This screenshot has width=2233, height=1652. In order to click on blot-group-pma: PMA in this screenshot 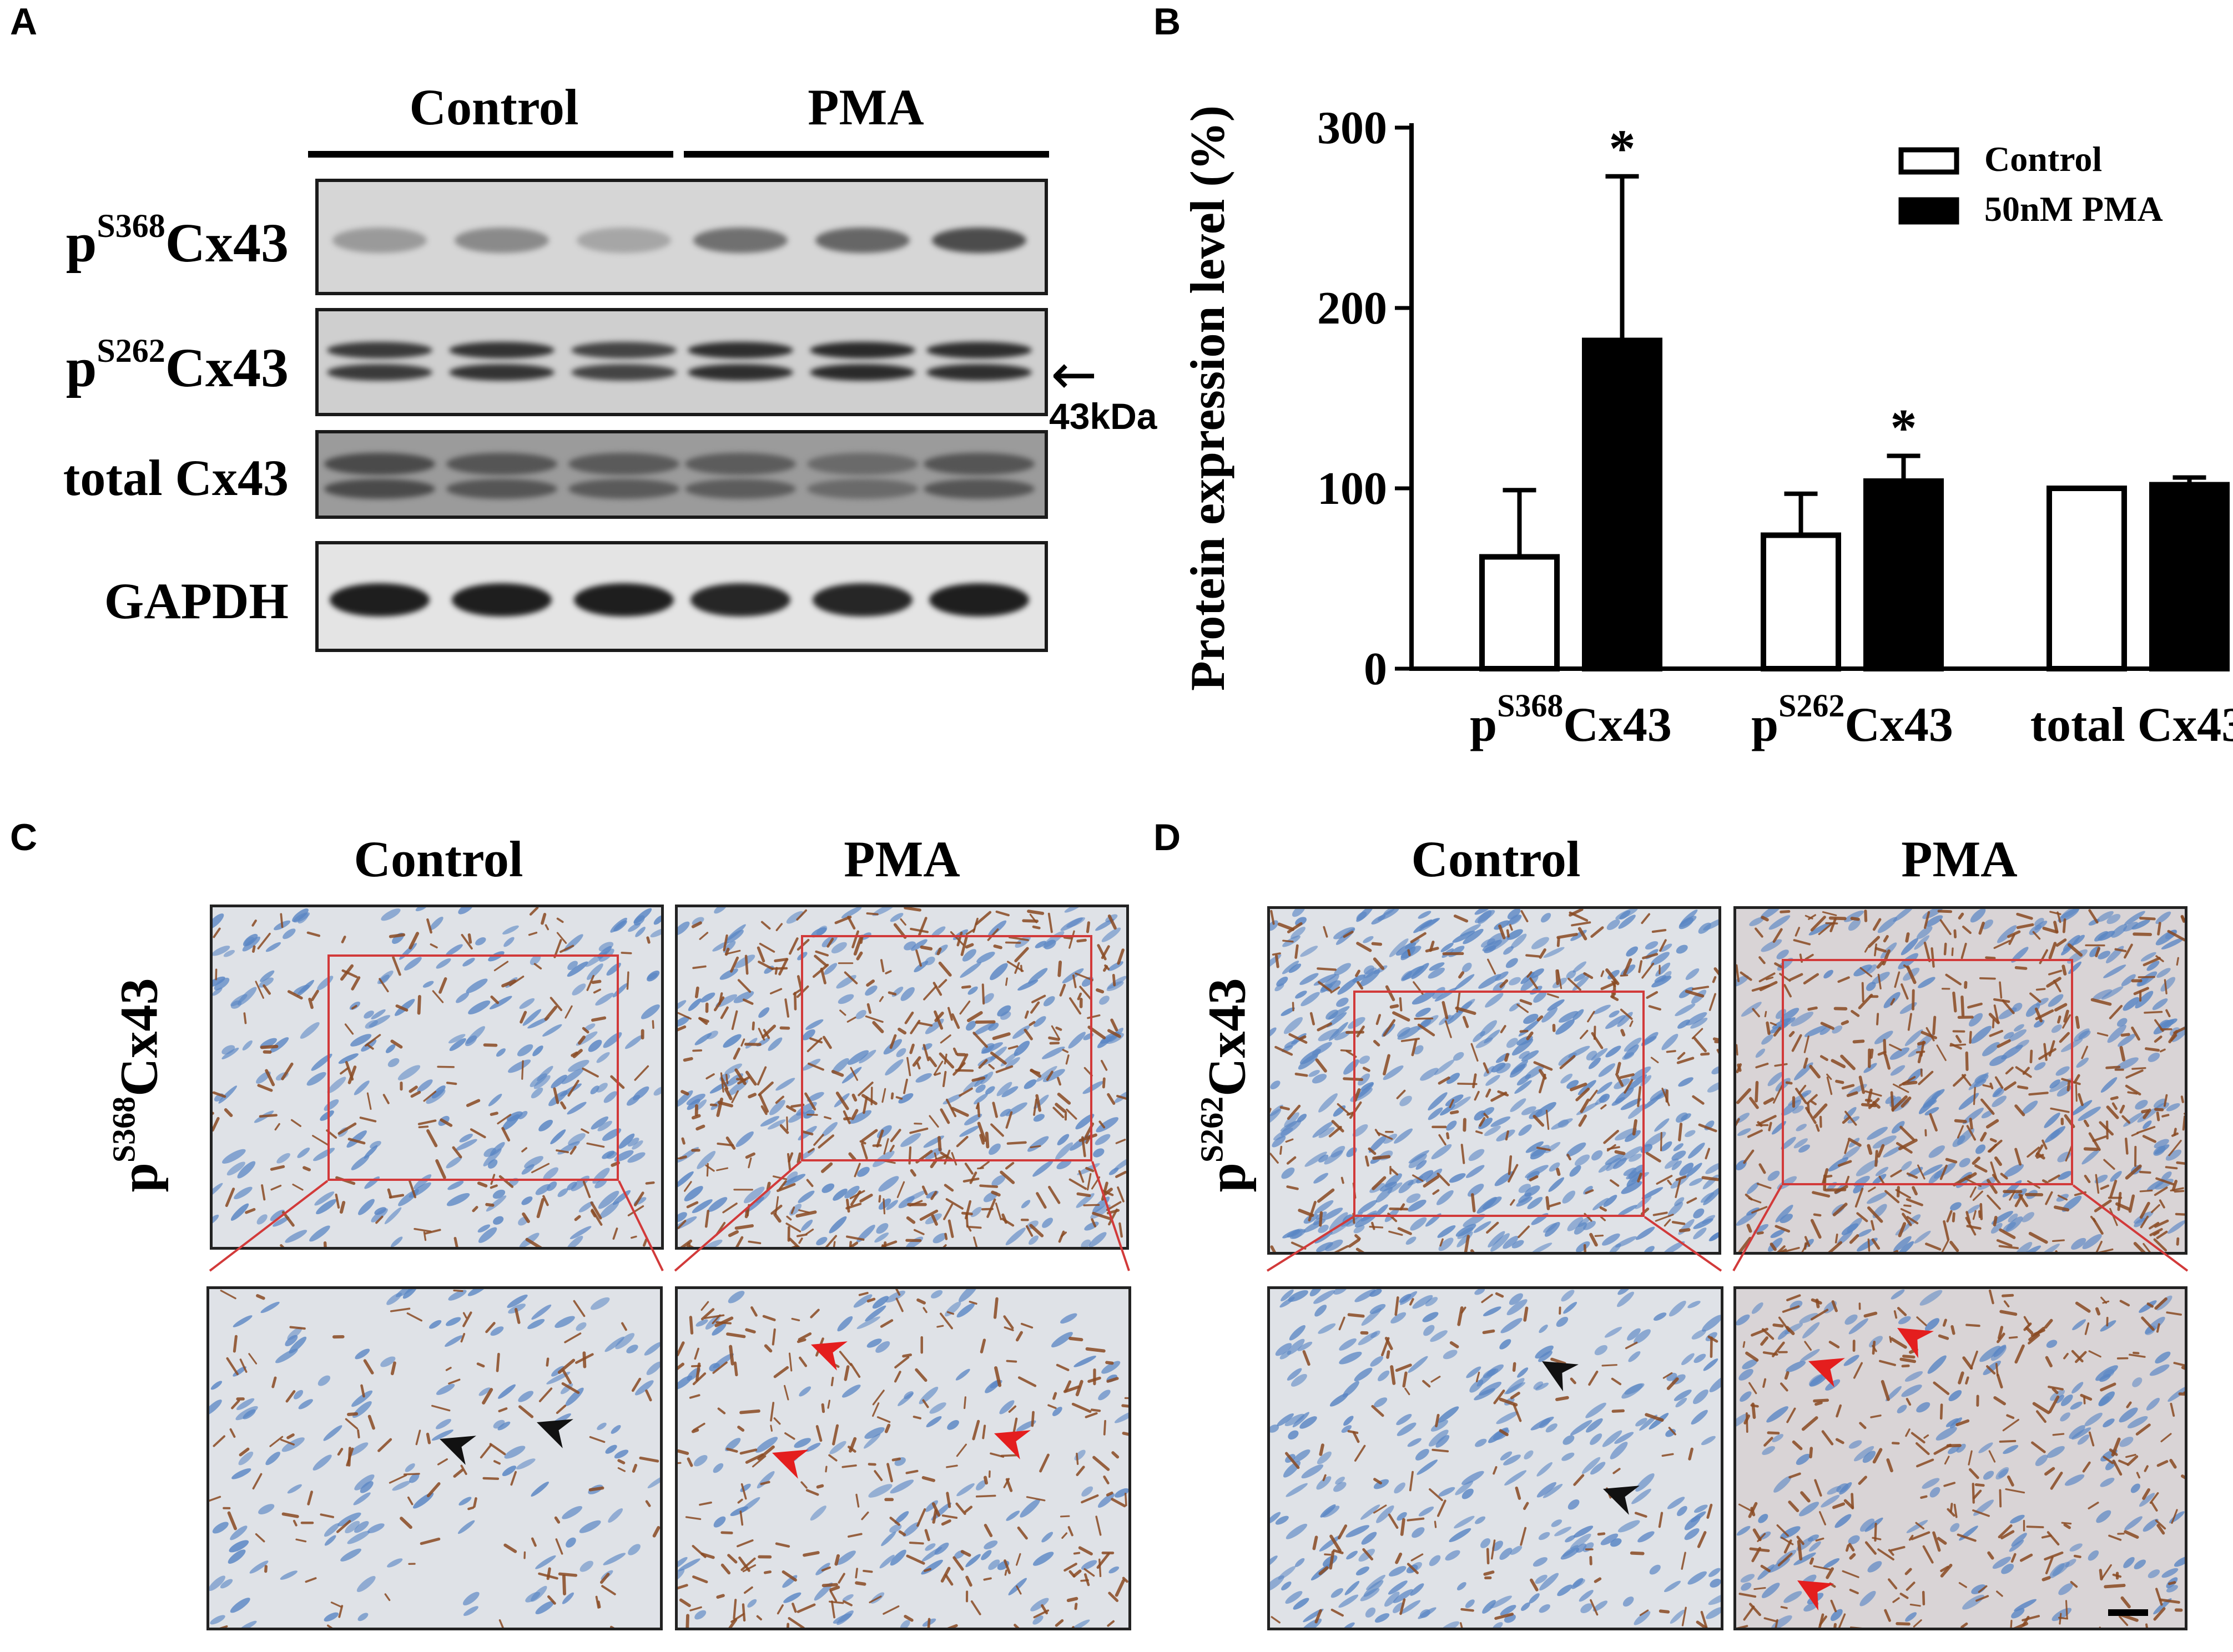, I will do `click(866, 107)`.